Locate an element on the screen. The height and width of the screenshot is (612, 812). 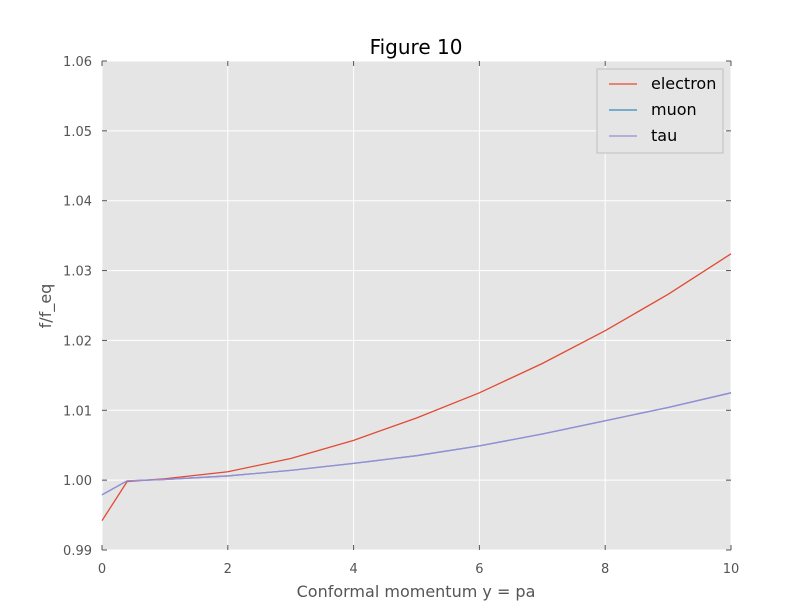
y-tick-label: 1.05 is located at coordinates (77, 132).